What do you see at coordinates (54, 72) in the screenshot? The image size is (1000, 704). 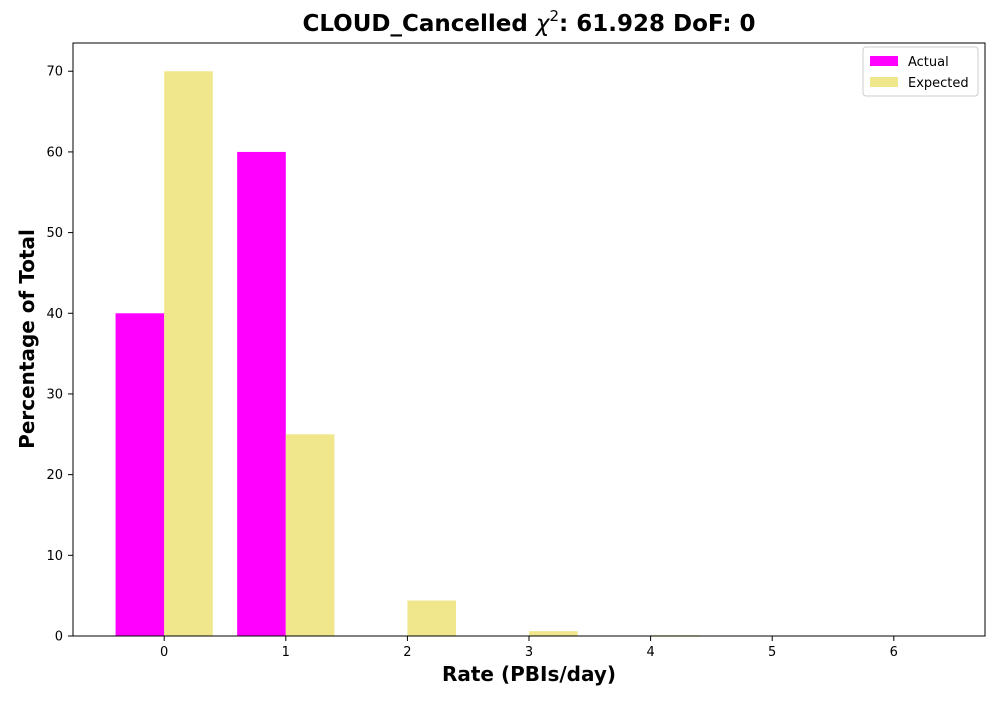 I see `y-tick-label: 70` at bounding box center [54, 72].